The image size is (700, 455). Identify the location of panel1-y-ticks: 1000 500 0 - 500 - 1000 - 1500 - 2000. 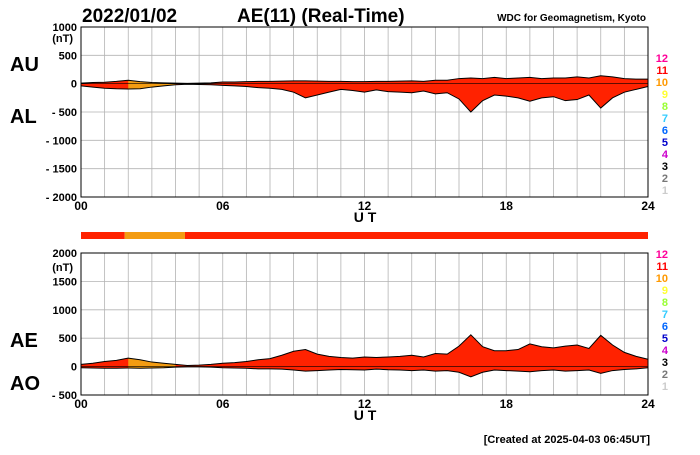
(61, 113).